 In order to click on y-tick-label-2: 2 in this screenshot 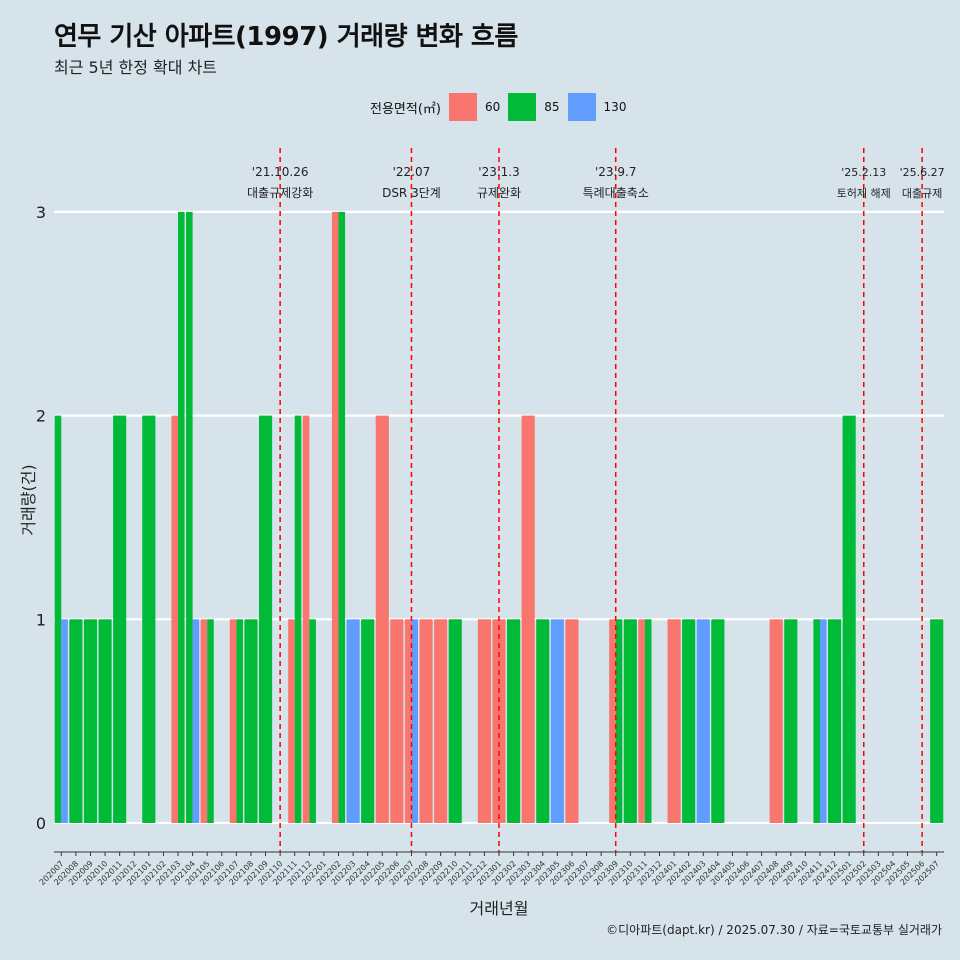, I will do `click(41, 416)`.